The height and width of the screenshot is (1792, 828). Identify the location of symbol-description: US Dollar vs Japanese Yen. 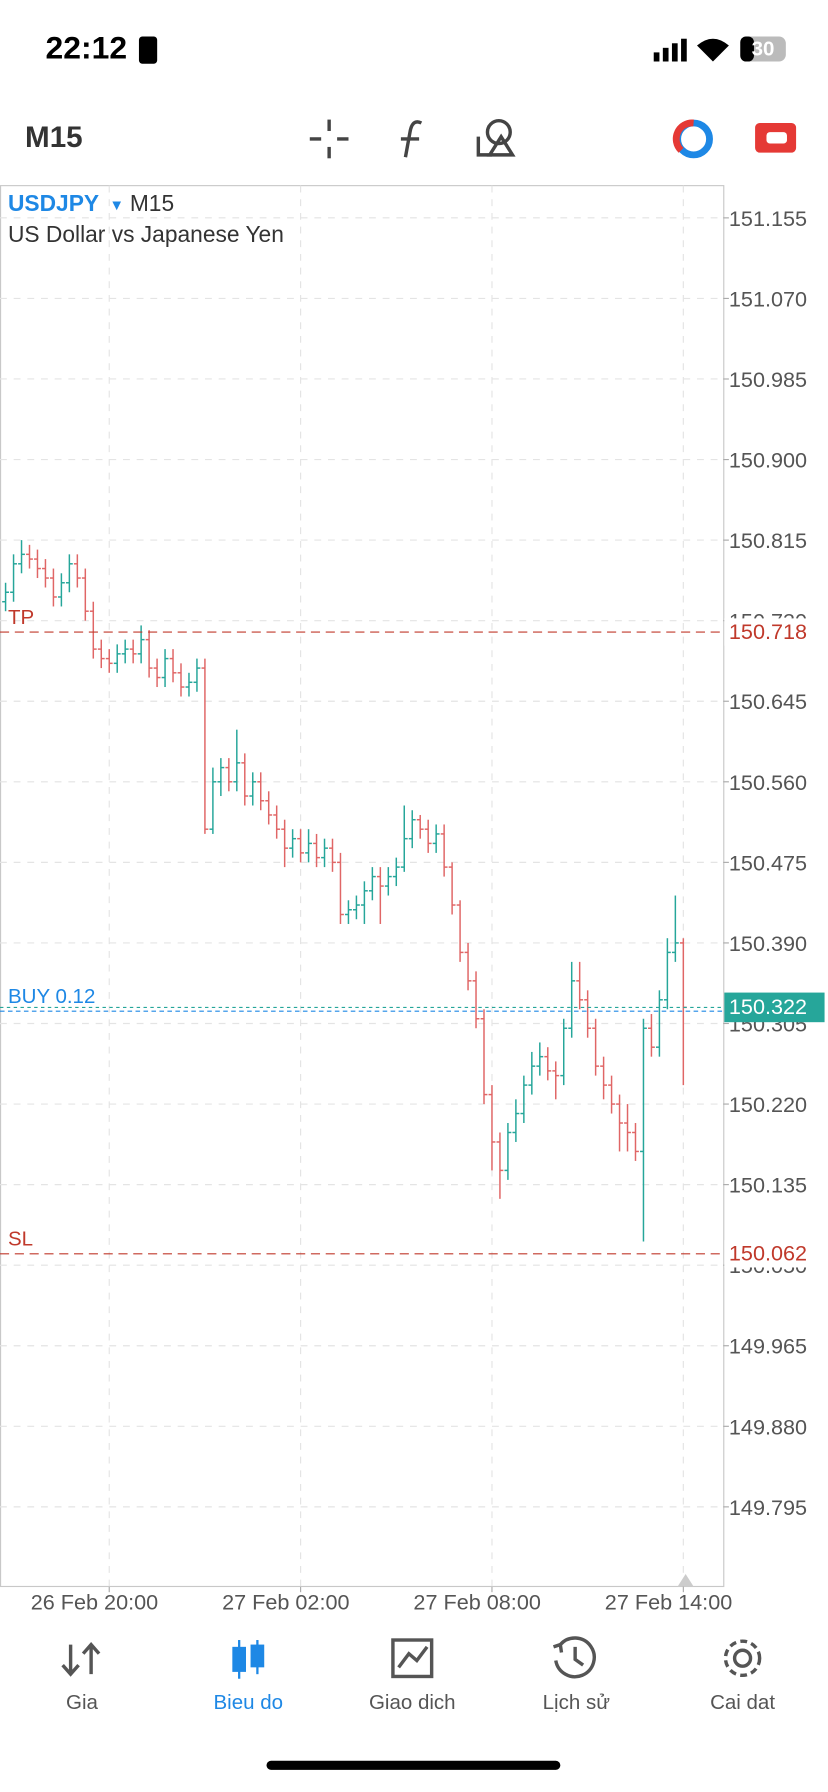
(146, 234).